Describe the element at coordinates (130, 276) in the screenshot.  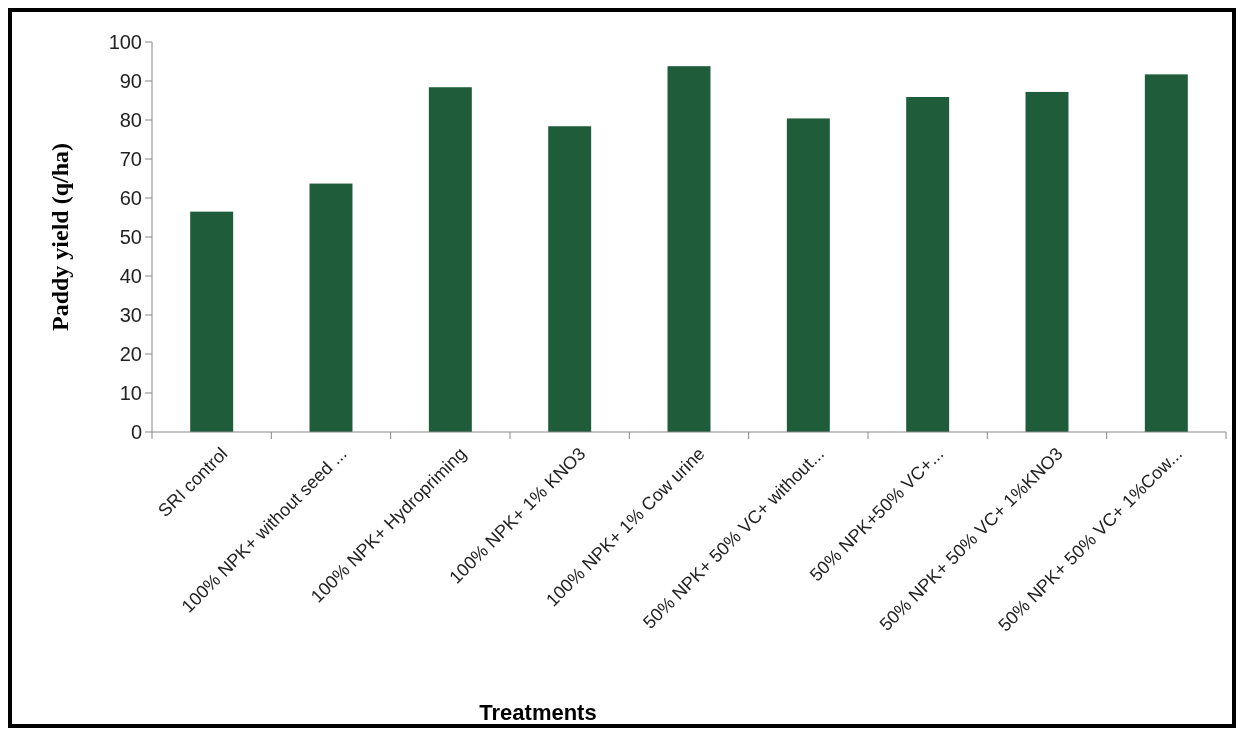
I see `y-tick-label: 40` at that location.